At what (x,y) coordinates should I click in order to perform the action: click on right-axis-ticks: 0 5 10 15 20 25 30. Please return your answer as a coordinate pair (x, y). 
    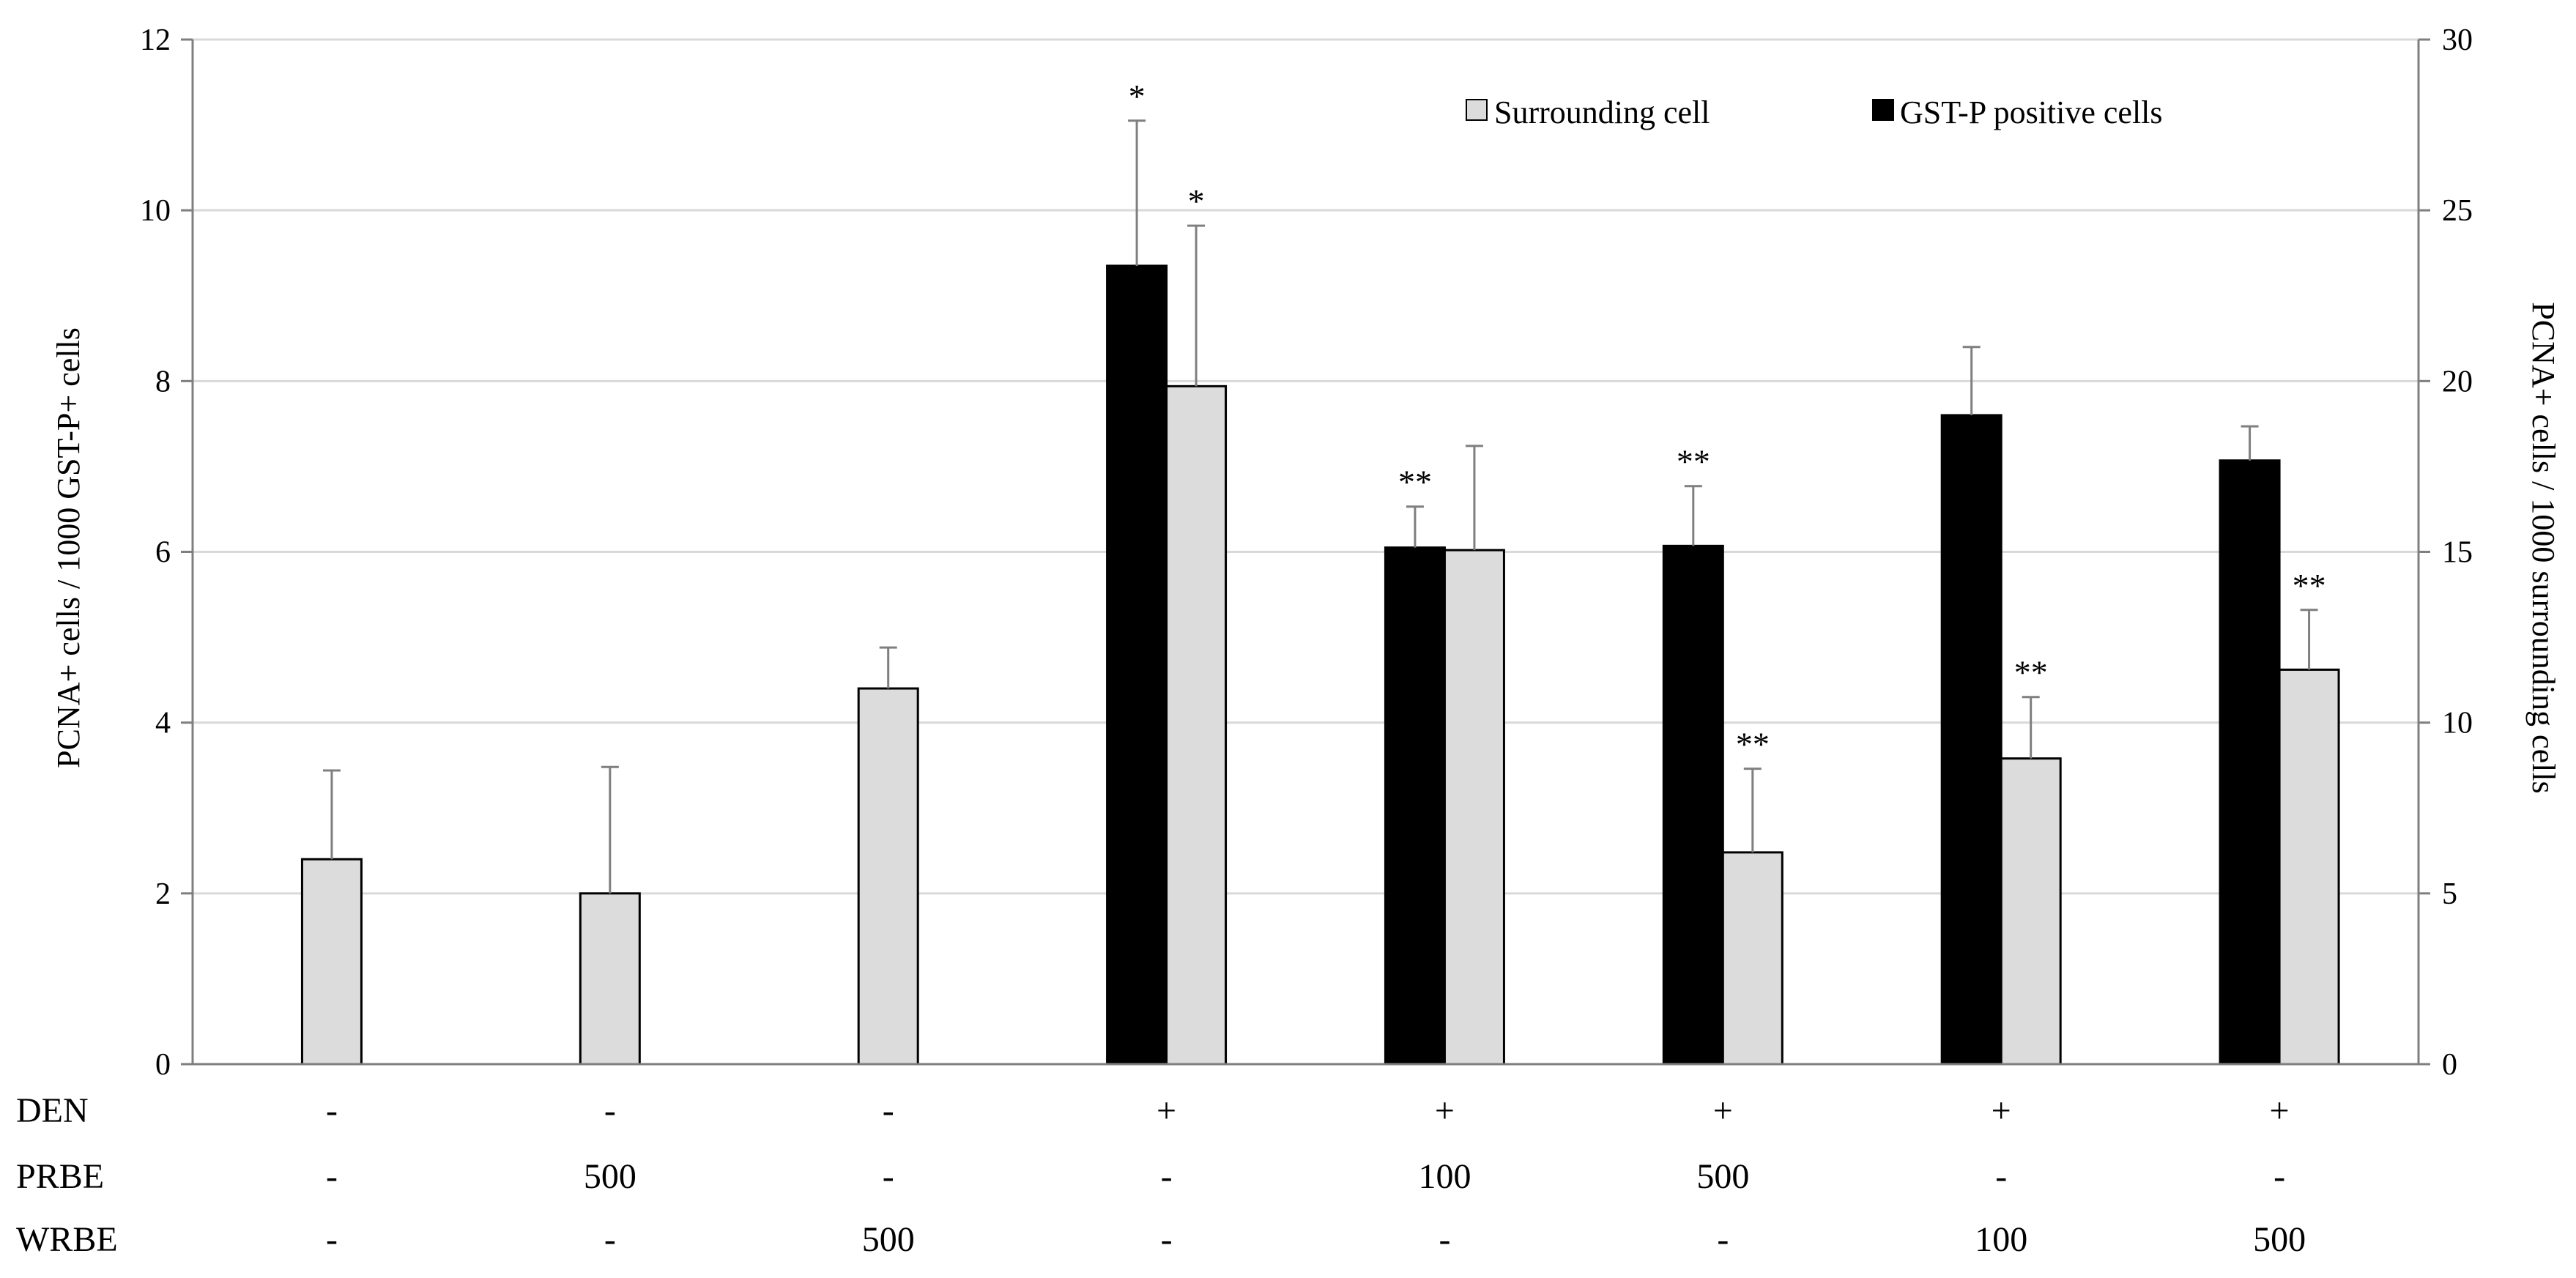
    Looking at the image, I should click on (2446, 553).